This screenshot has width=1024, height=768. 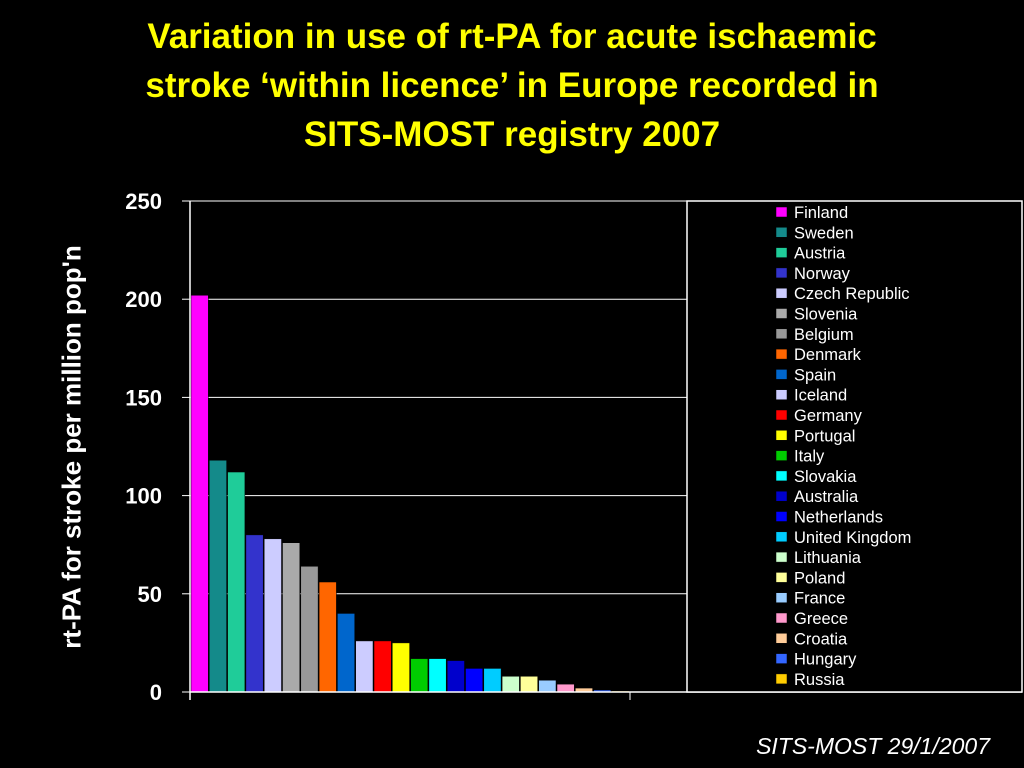 What do you see at coordinates (822, 274) in the screenshot?
I see `legend-label: Norway` at bounding box center [822, 274].